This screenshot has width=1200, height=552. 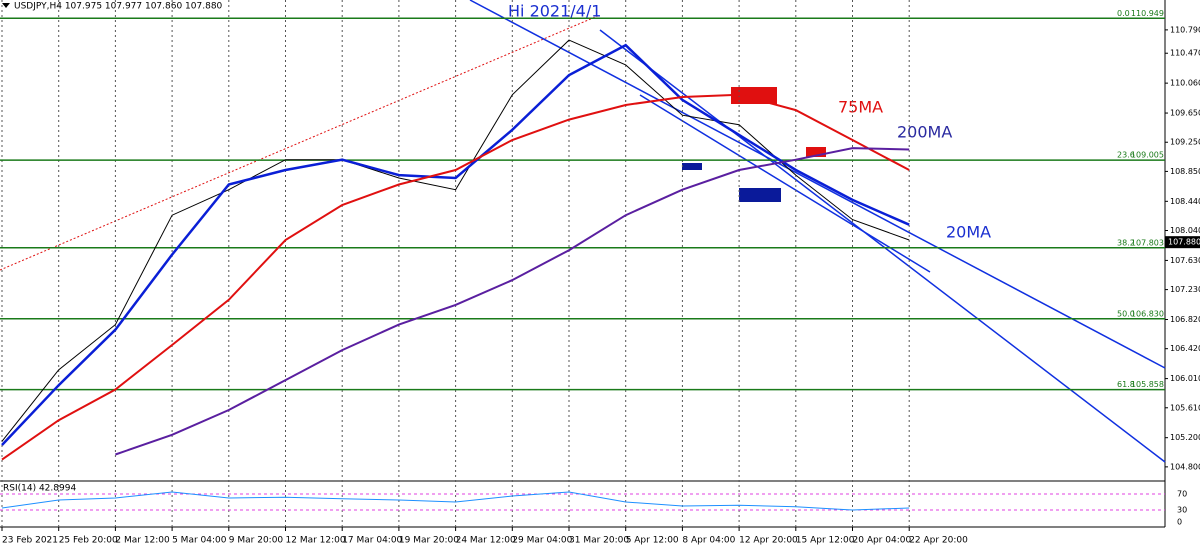 What do you see at coordinates (1185, 378) in the screenshot?
I see `y-tick-label: 106.010` at bounding box center [1185, 378].